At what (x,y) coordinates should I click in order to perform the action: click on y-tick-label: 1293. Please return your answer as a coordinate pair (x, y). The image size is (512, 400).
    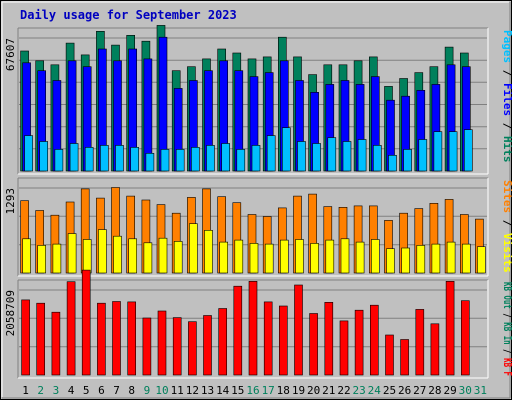
    Looking at the image, I should click on (10, 201).